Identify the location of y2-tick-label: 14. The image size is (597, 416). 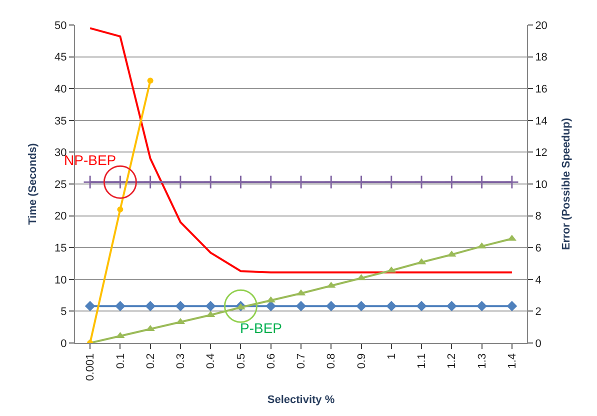
(541, 121).